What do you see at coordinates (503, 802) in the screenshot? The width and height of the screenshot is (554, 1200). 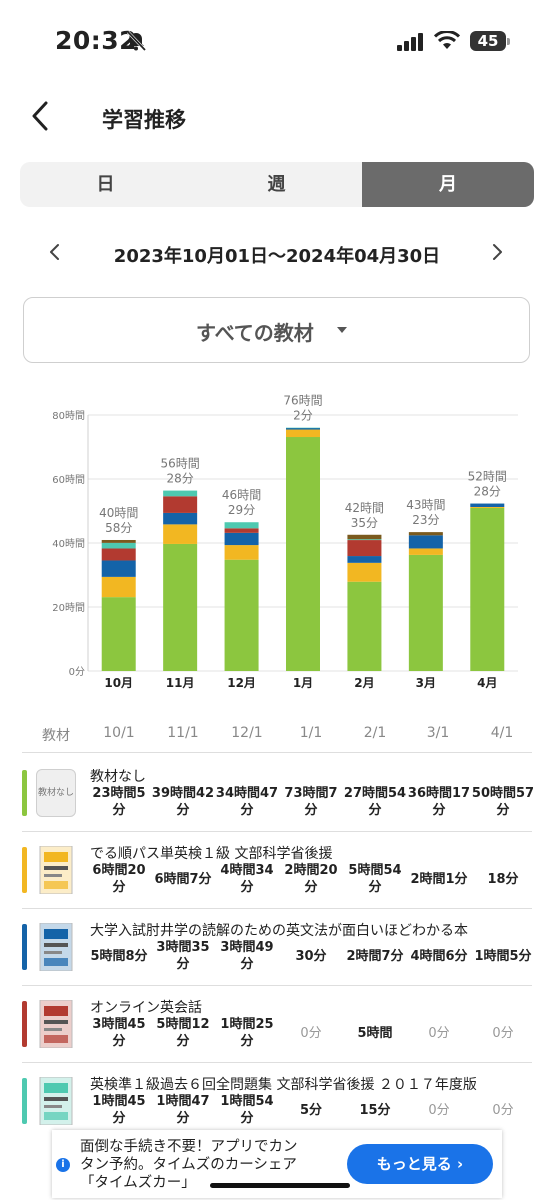 I see `study-time-value: 50時間57 分` at bounding box center [503, 802].